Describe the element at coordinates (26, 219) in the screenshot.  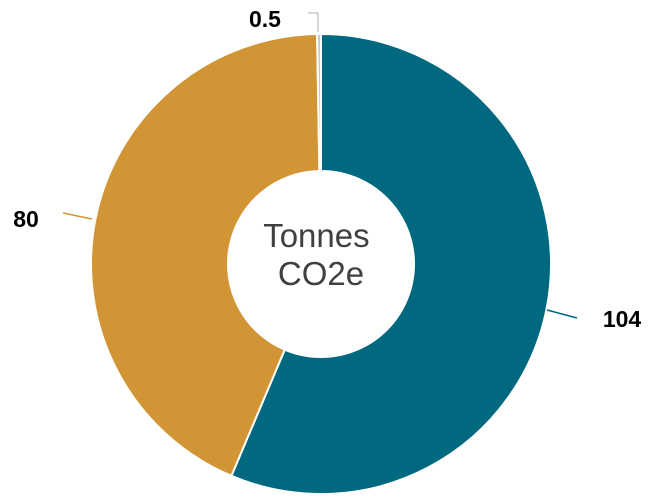
I see `data-label-80: 80` at that location.